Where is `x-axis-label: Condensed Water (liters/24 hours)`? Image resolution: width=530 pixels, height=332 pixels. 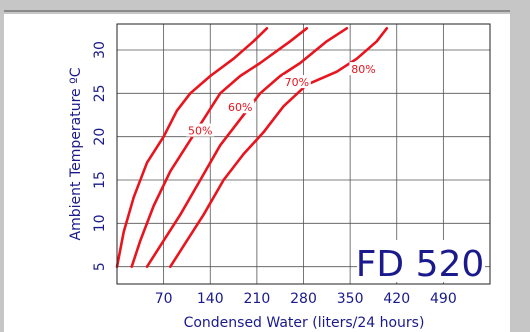
x-axis-label: Condensed Water (liters/24 hours) is located at coordinates (304, 323).